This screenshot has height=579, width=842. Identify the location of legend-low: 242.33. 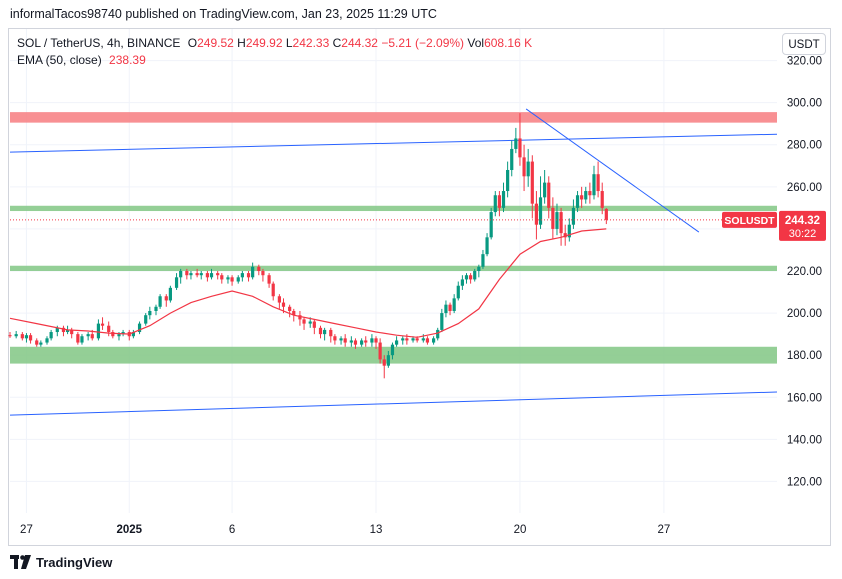
(311, 43).